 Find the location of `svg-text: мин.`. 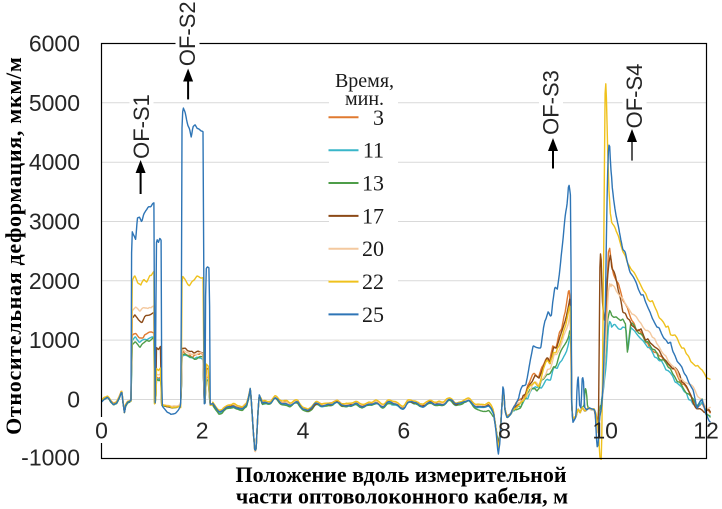

svg-text: мин. is located at coordinates (364, 99).